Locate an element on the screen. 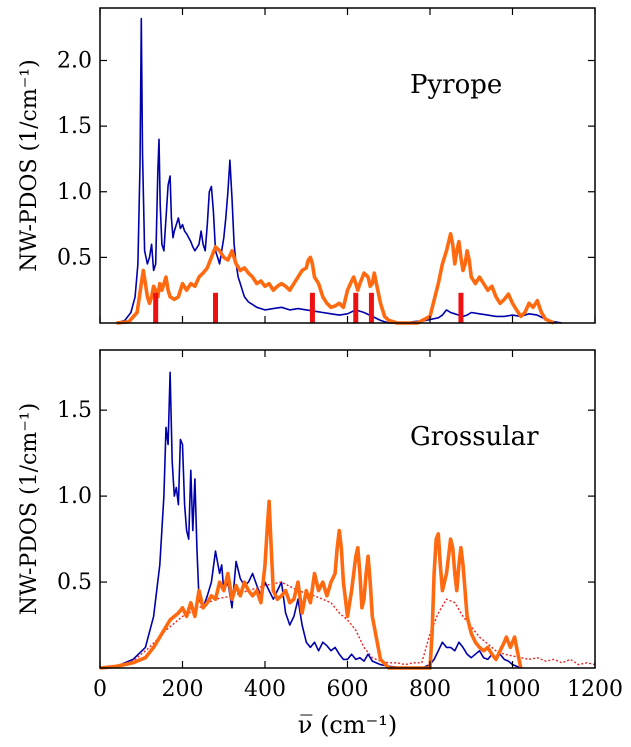 This screenshot has height=747, width=631. x-axis-label: ν̅ (cm⁻¹) is located at coordinates (347, 725).